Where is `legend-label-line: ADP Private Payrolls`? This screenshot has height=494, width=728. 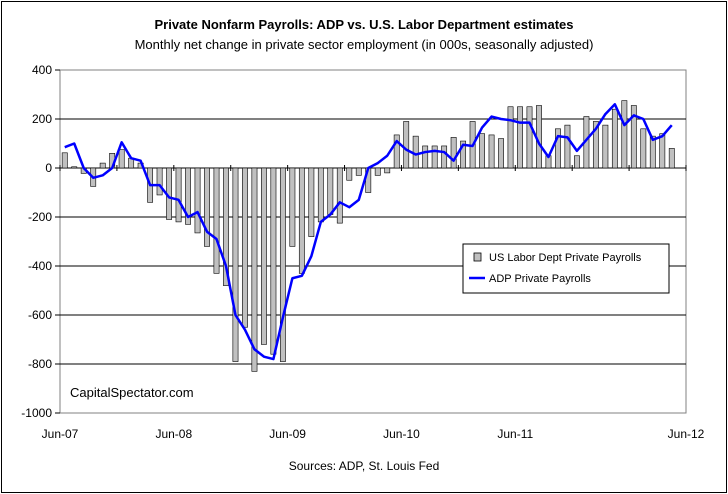 legend-label-line: ADP Private Payrolls is located at coordinates (540, 279).